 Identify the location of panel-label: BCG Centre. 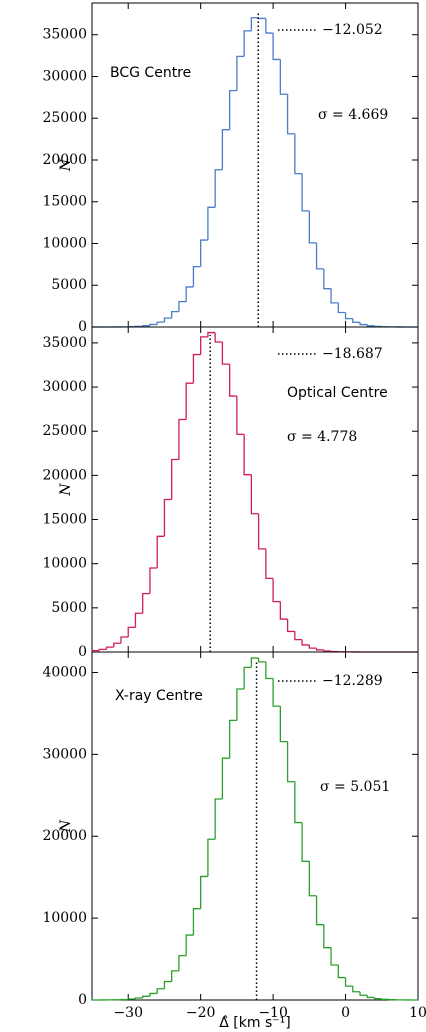
(150, 73).